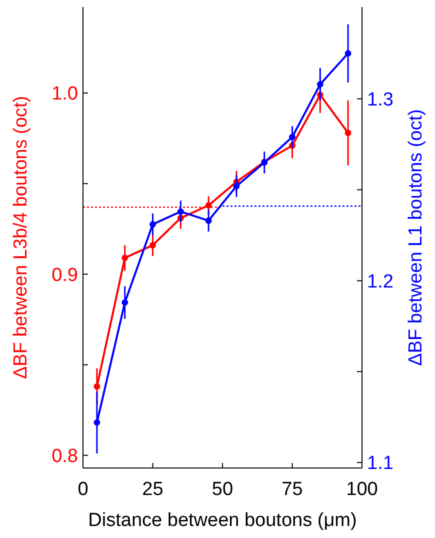 The width and height of the screenshot is (435, 538). I want to click on y2-axis-title: ΔBF between L1 boutons (oct), so click(416, 237).